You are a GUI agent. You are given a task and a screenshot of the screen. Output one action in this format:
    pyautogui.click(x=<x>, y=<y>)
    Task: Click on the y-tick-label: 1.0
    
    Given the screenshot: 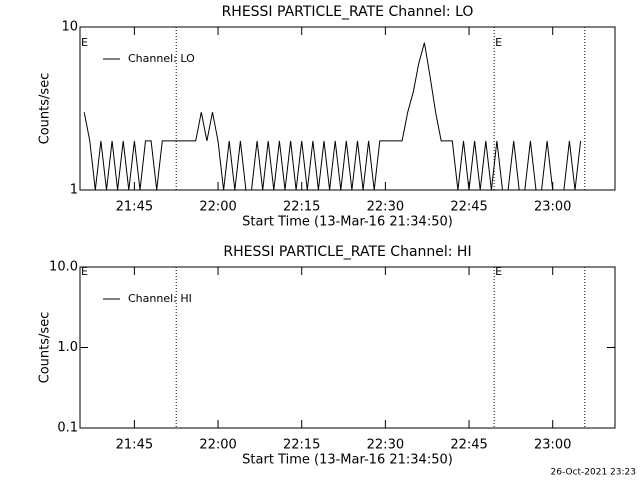 What is the action you would take?
    pyautogui.click(x=67, y=347)
    